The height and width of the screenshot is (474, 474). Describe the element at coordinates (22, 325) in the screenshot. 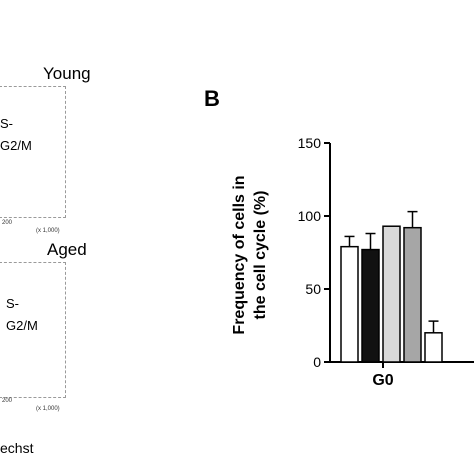

I see `gate-label-g2m-aged: G2/M` at that location.